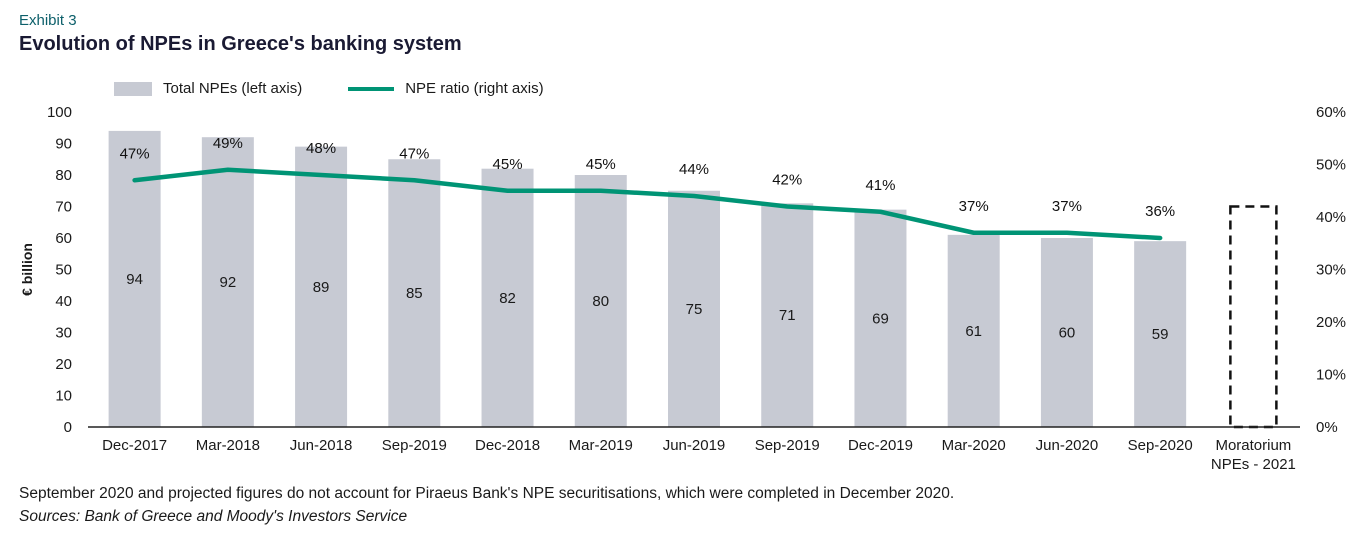 The image size is (1364, 549). I want to click on line-value-label: 36%, so click(1160, 211).